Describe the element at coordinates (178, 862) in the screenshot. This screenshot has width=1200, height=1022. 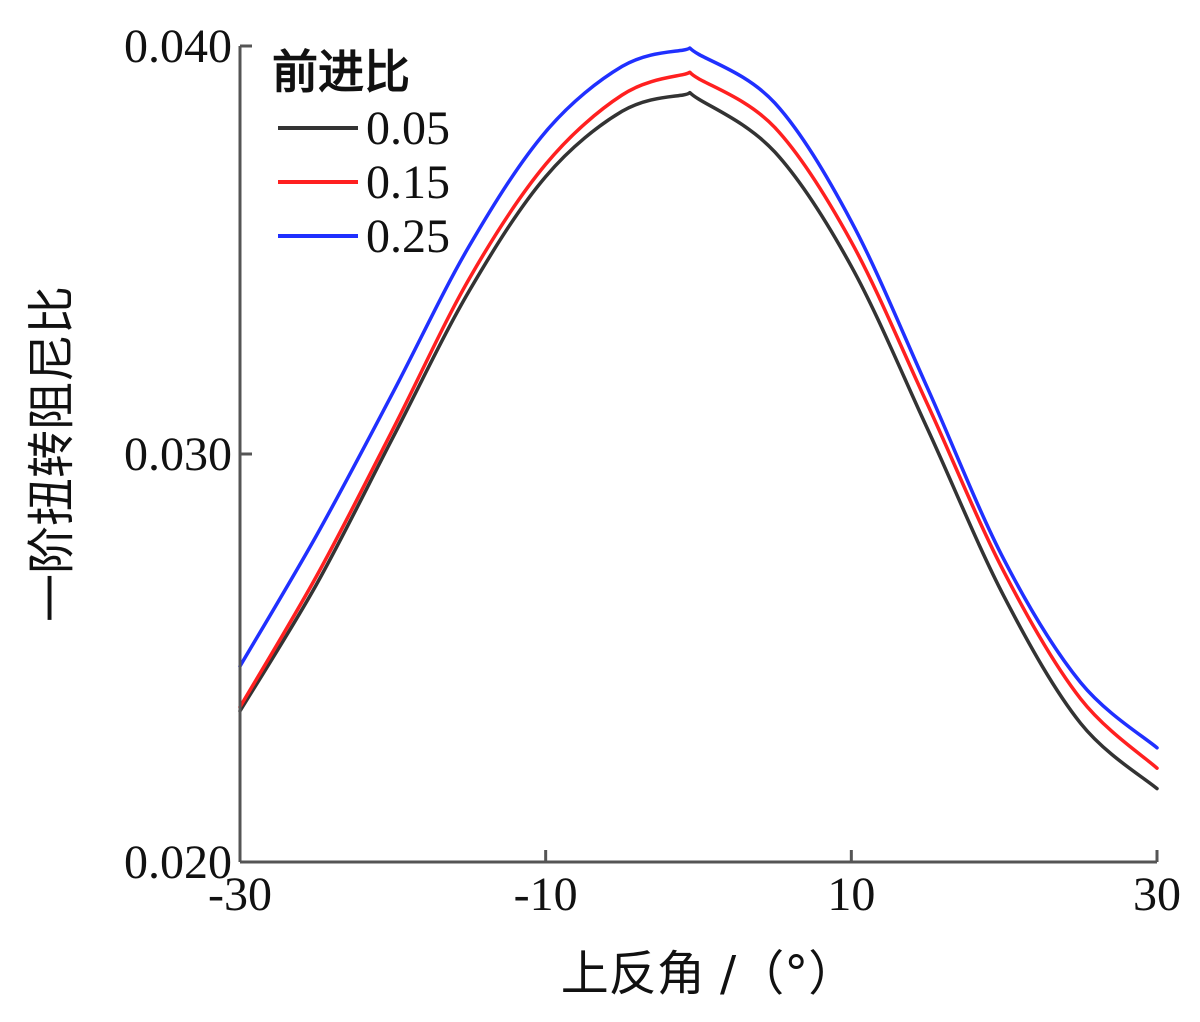
I see `y-tick-label: 0.020` at that location.